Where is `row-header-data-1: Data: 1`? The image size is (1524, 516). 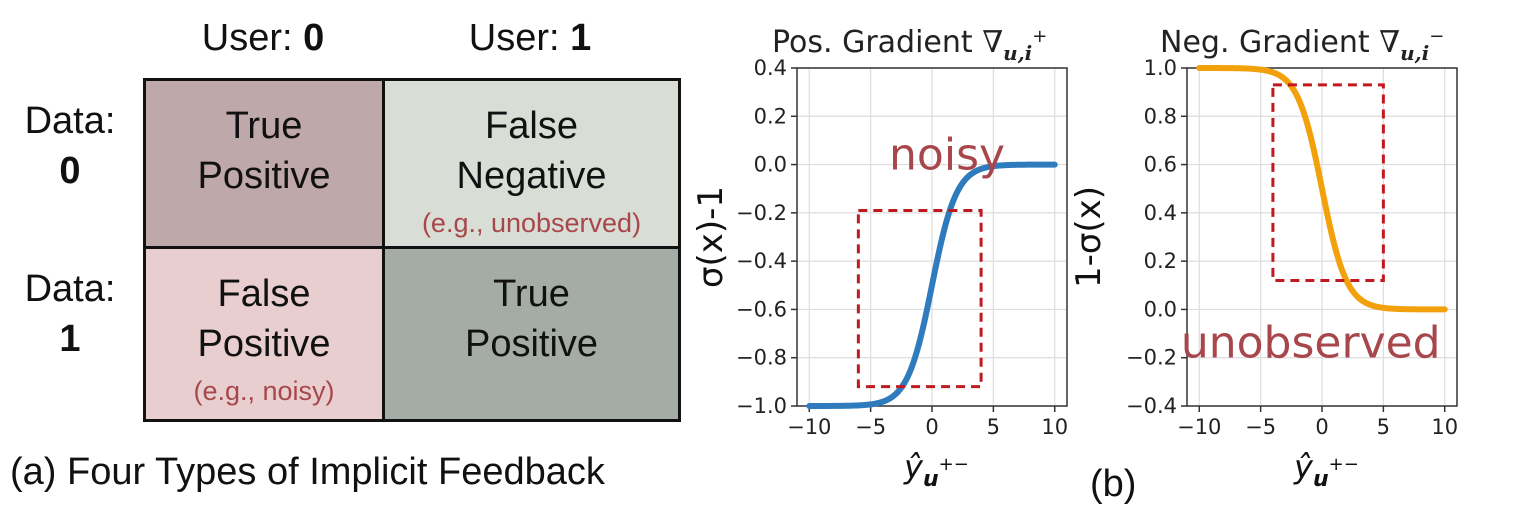 row-header-data-1: Data: 1 is located at coordinates (70, 314).